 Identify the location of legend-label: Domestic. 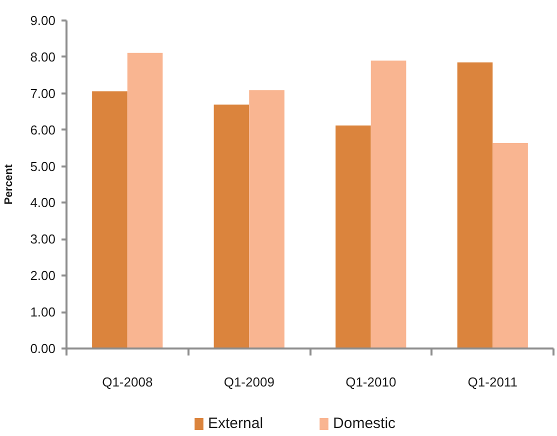
(364, 423).